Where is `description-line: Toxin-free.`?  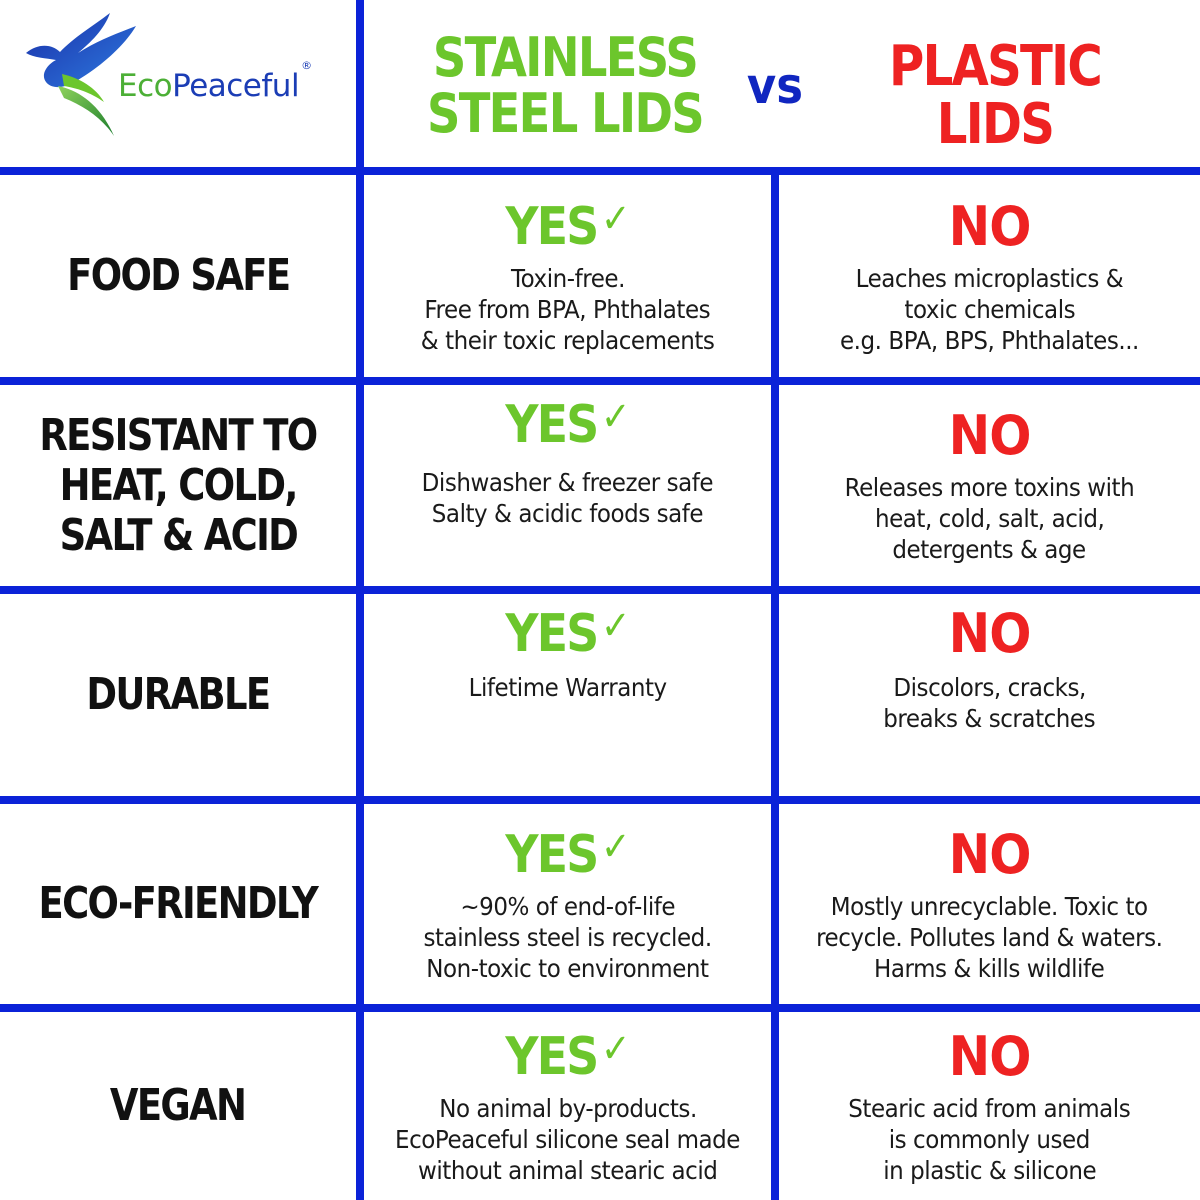 description-line: Toxin-free. is located at coordinates (567, 278).